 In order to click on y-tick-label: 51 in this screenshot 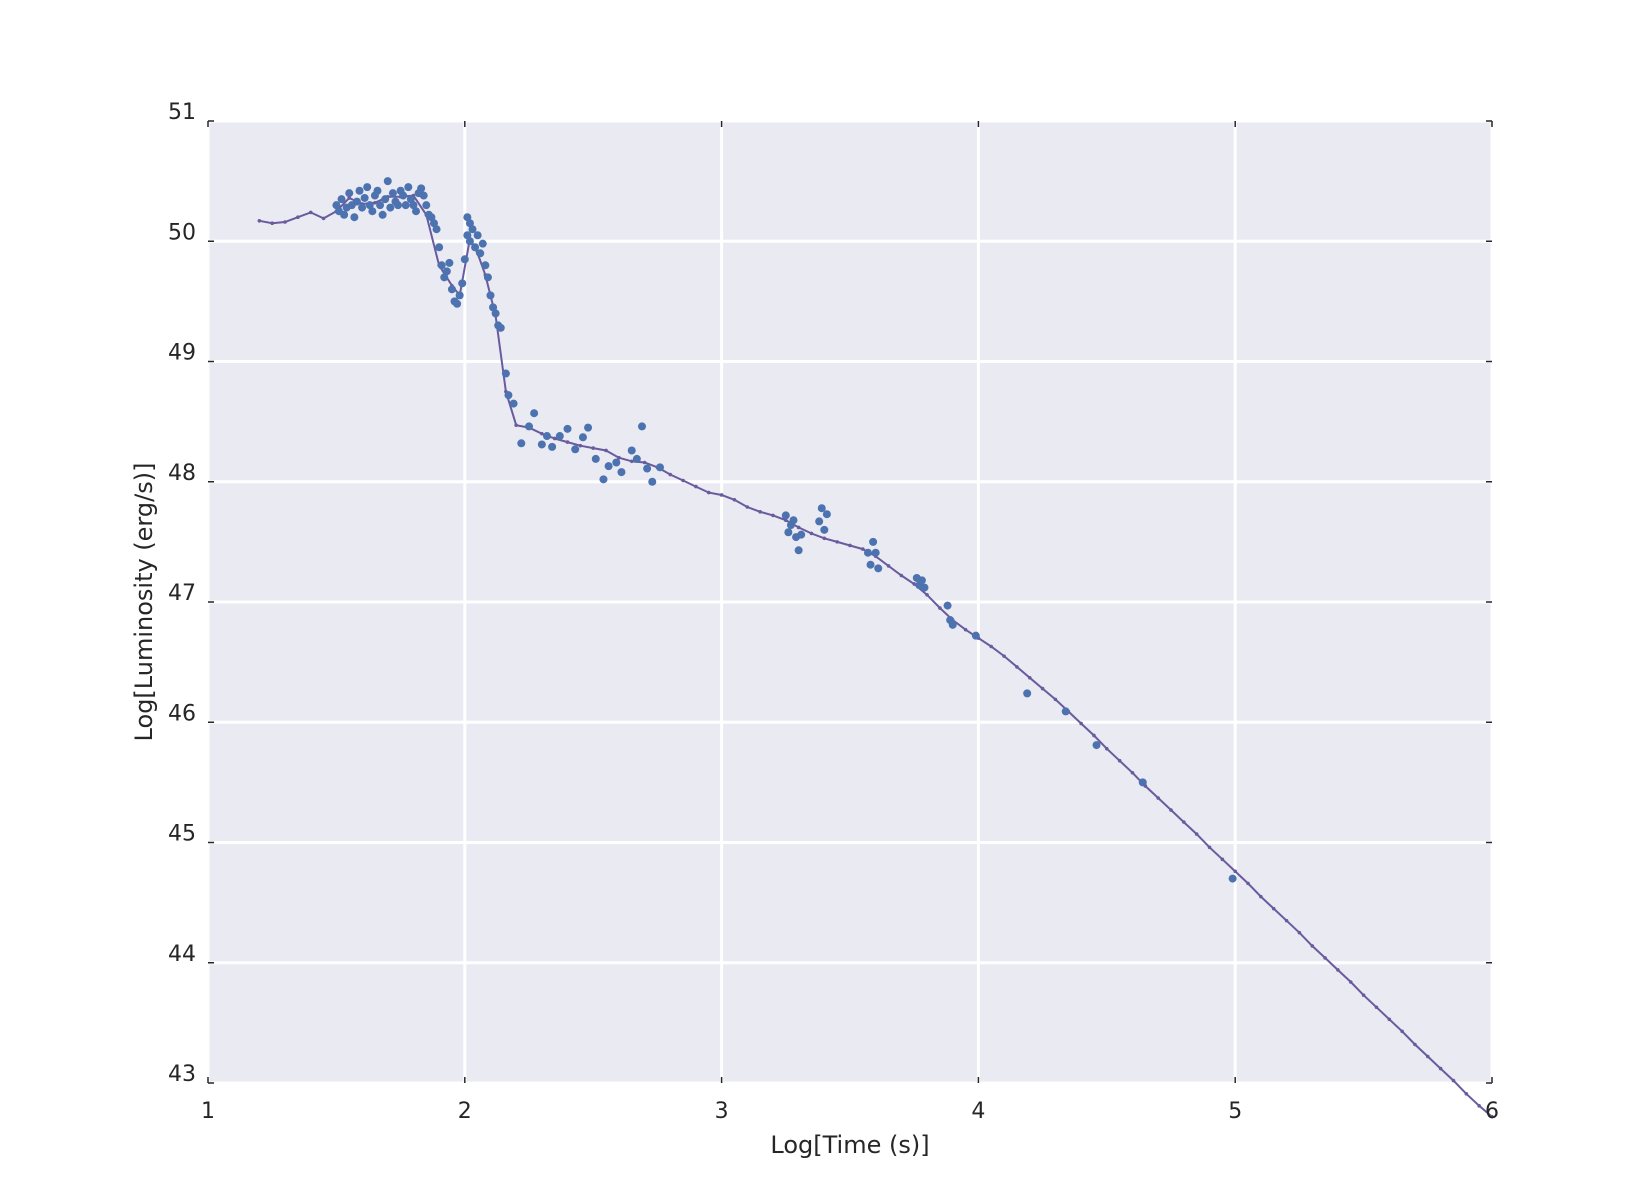, I will do `click(182, 112)`.